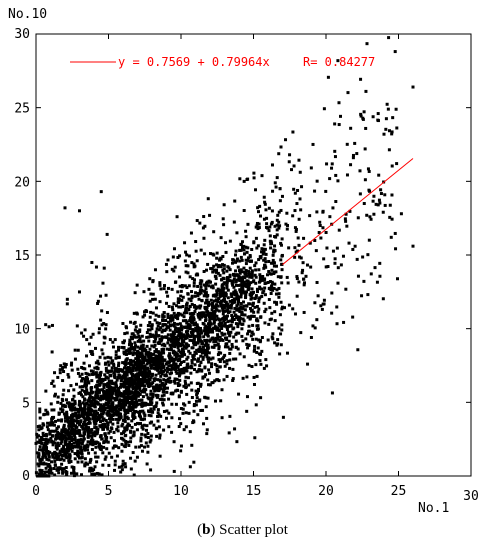  I want to click on x-tick-label: 25, so click(399, 491).